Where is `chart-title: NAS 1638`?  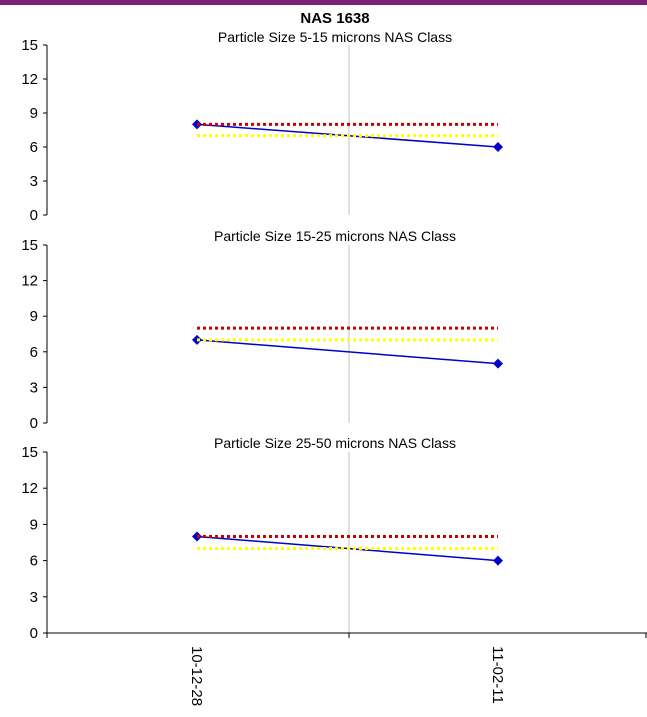
chart-title: NAS 1638 is located at coordinates (334, 18).